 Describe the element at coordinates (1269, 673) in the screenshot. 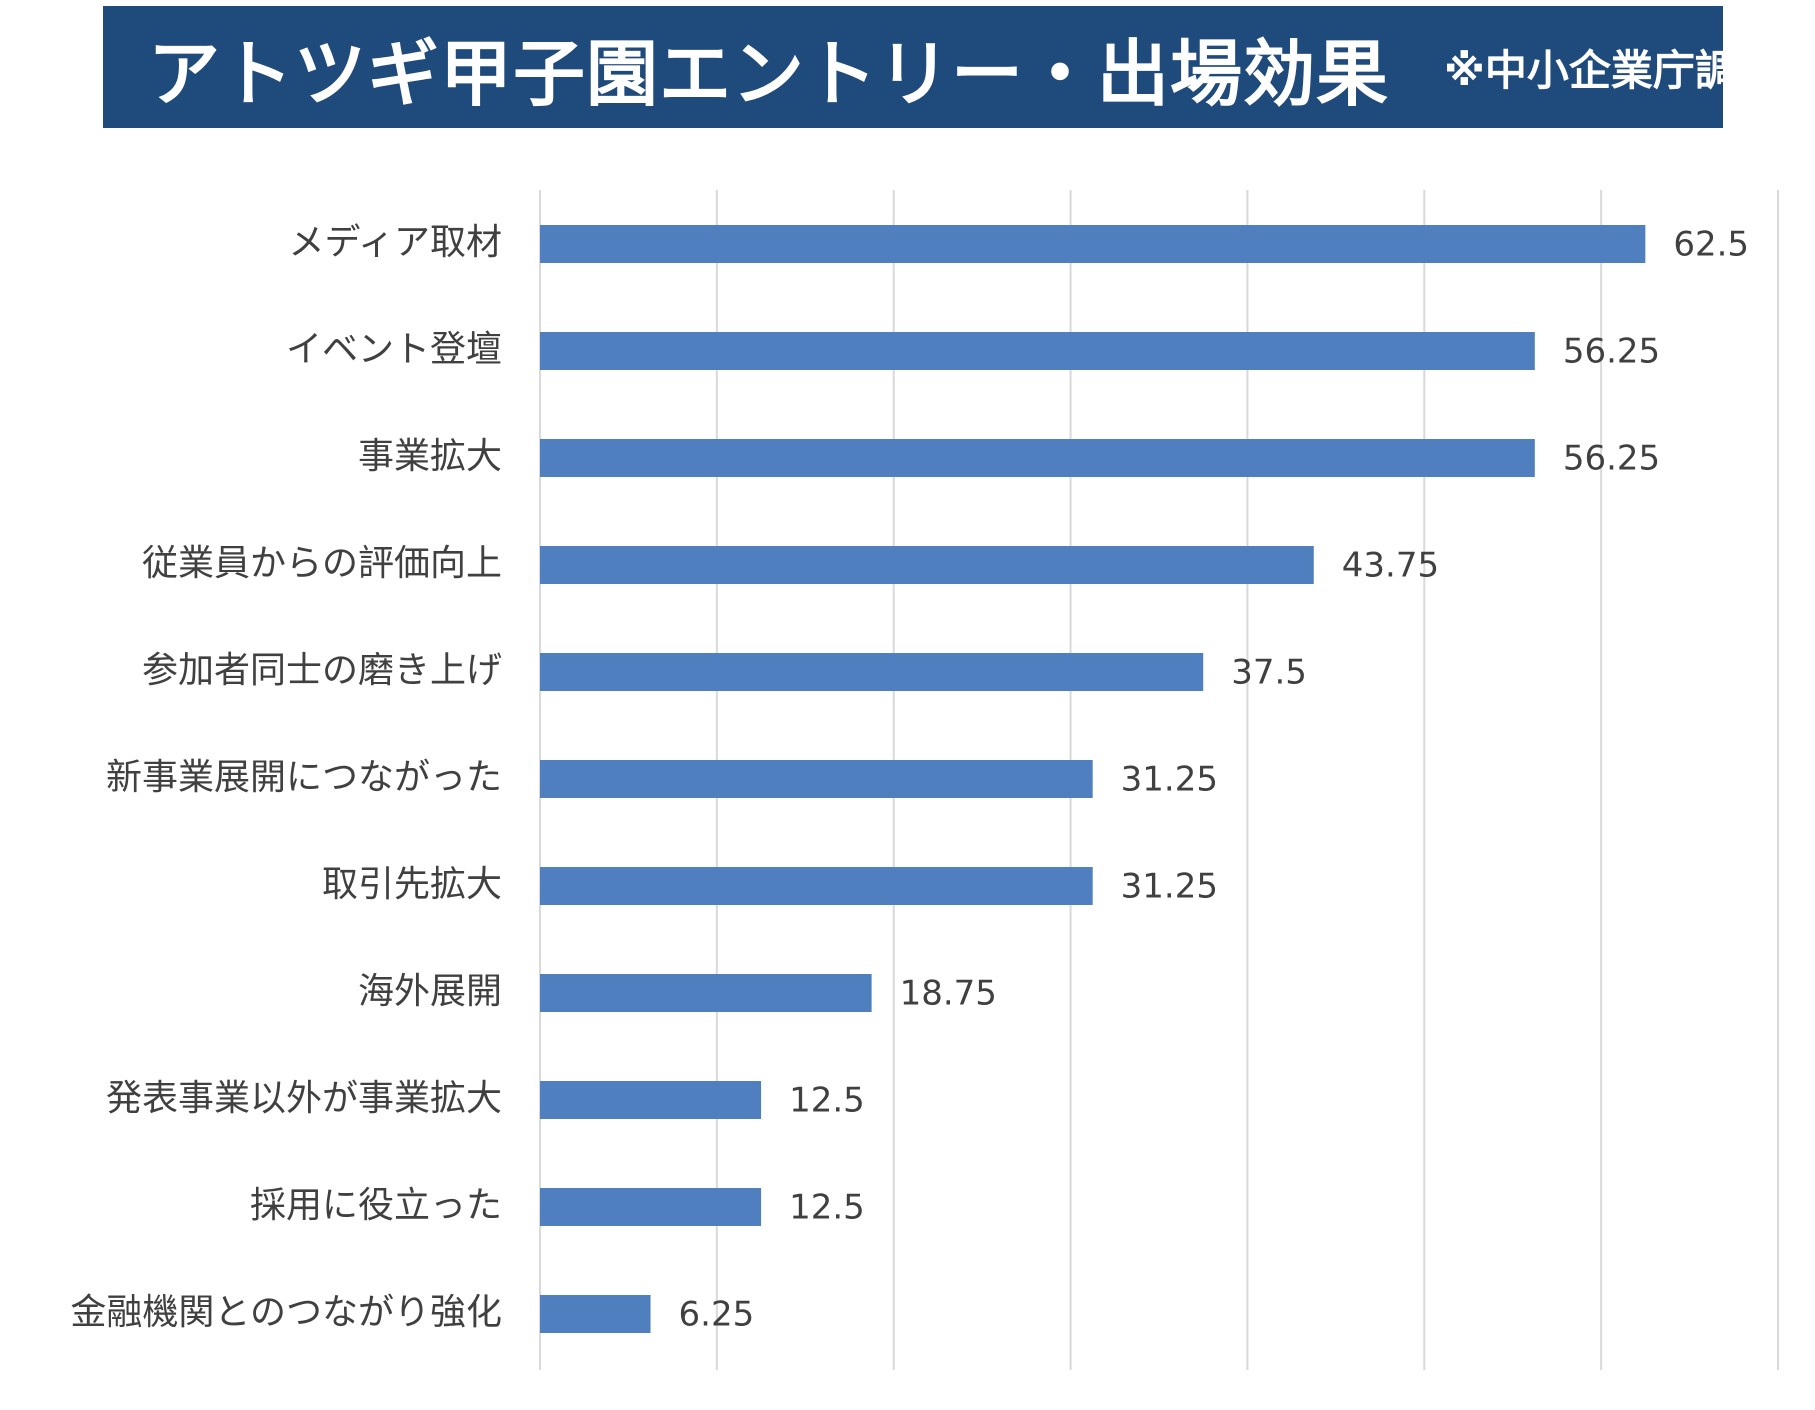

I see `data-label: 37.5` at that location.